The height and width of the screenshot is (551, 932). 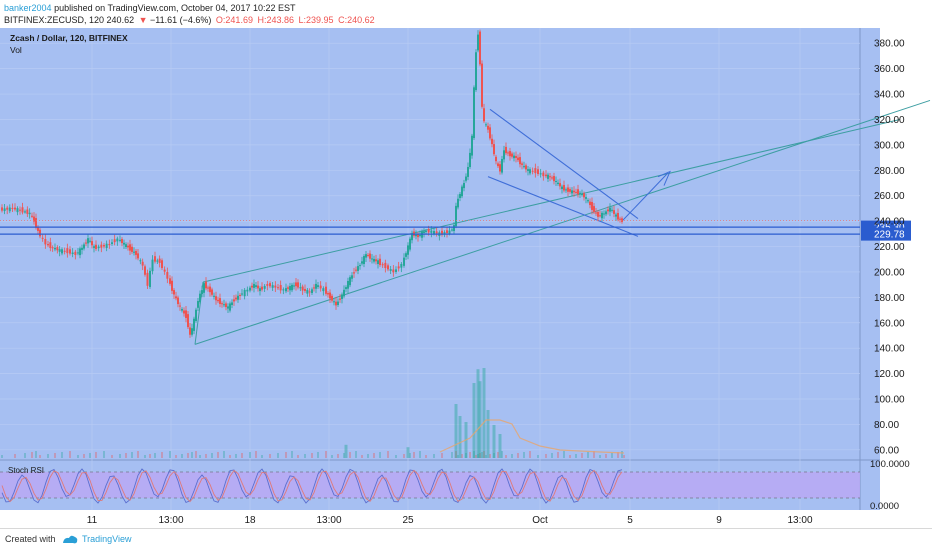 I want to click on price-tick-label: 380.00, so click(x=889, y=44).